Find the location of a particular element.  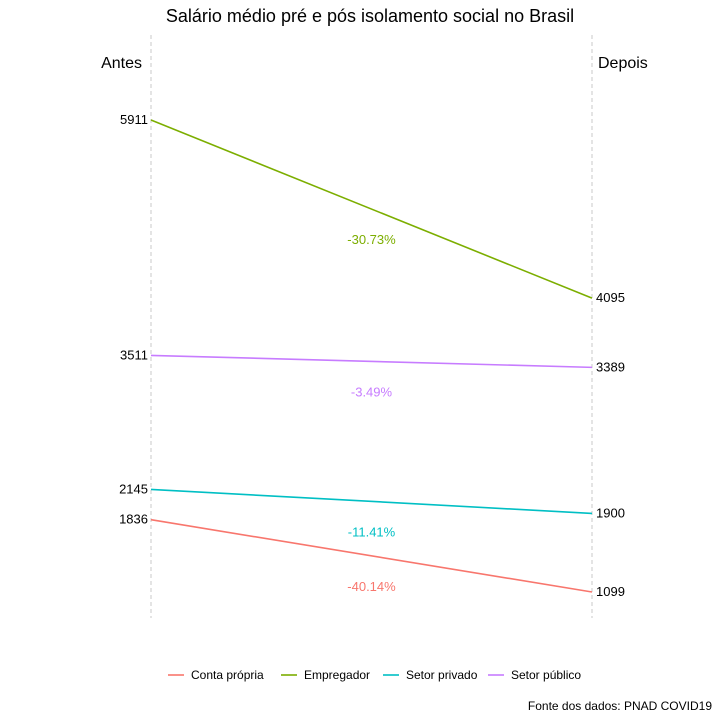

value-label-antes: 3511 is located at coordinates (134, 354).